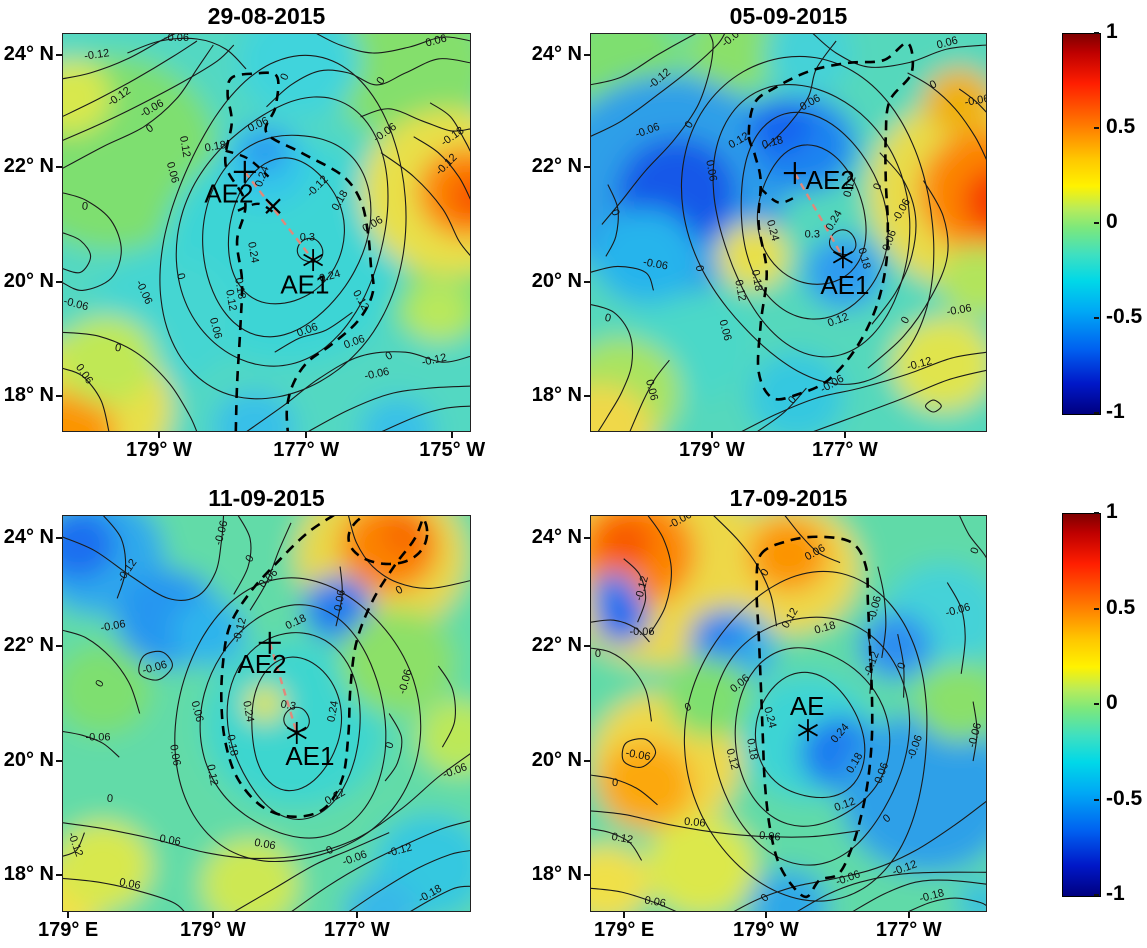 This screenshot has height=948, width=1147. What do you see at coordinates (28, 166) in the screenshot?
I see `y-tick-label: 22° N` at bounding box center [28, 166].